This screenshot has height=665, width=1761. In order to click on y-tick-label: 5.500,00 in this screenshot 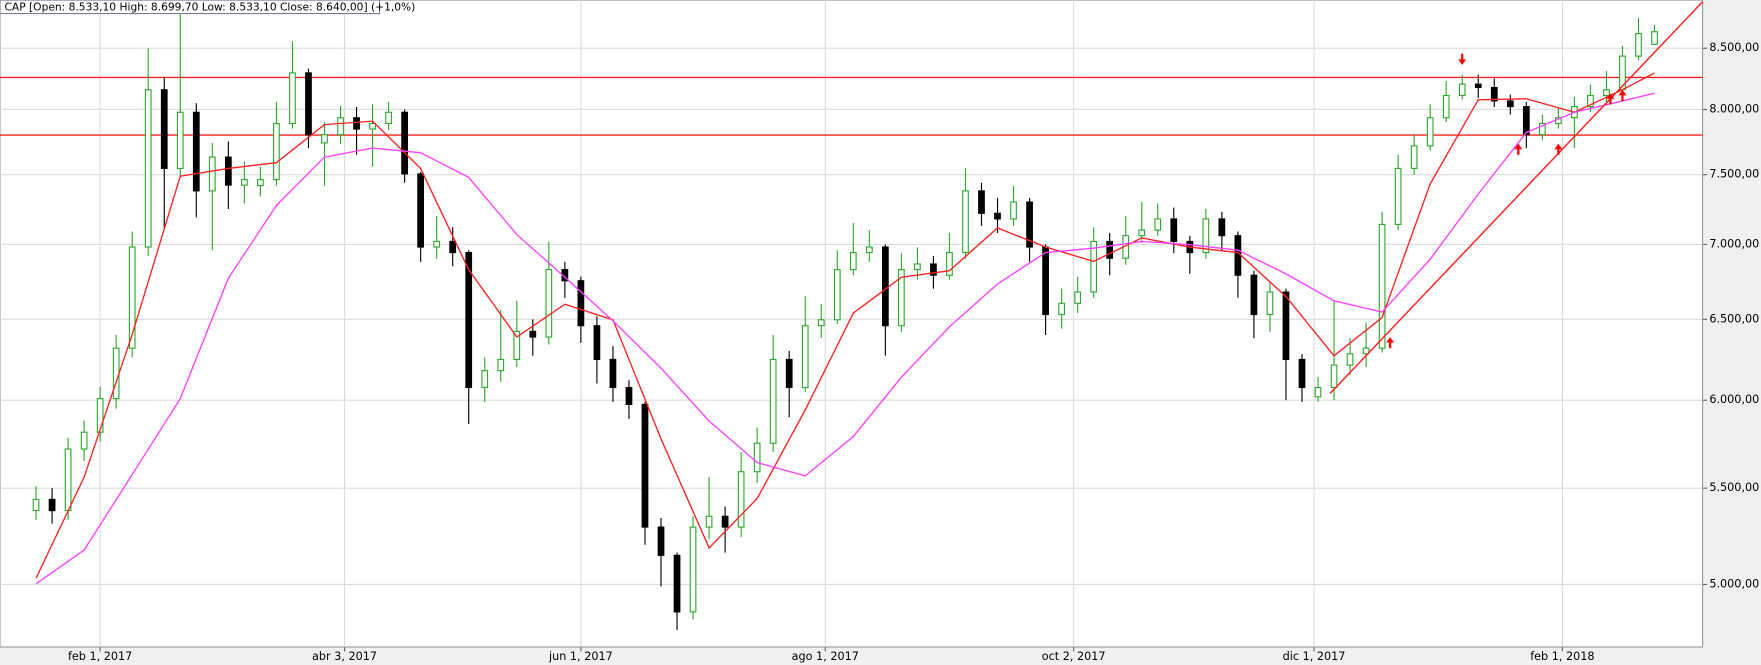, I will do `click(1734, 487)`.